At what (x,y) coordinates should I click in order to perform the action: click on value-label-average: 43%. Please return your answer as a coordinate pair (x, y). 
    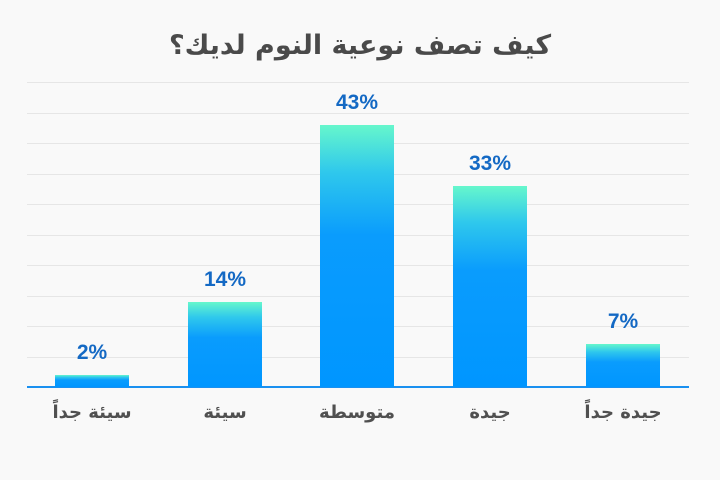
    Looking at the image, I should click on (357, 102).